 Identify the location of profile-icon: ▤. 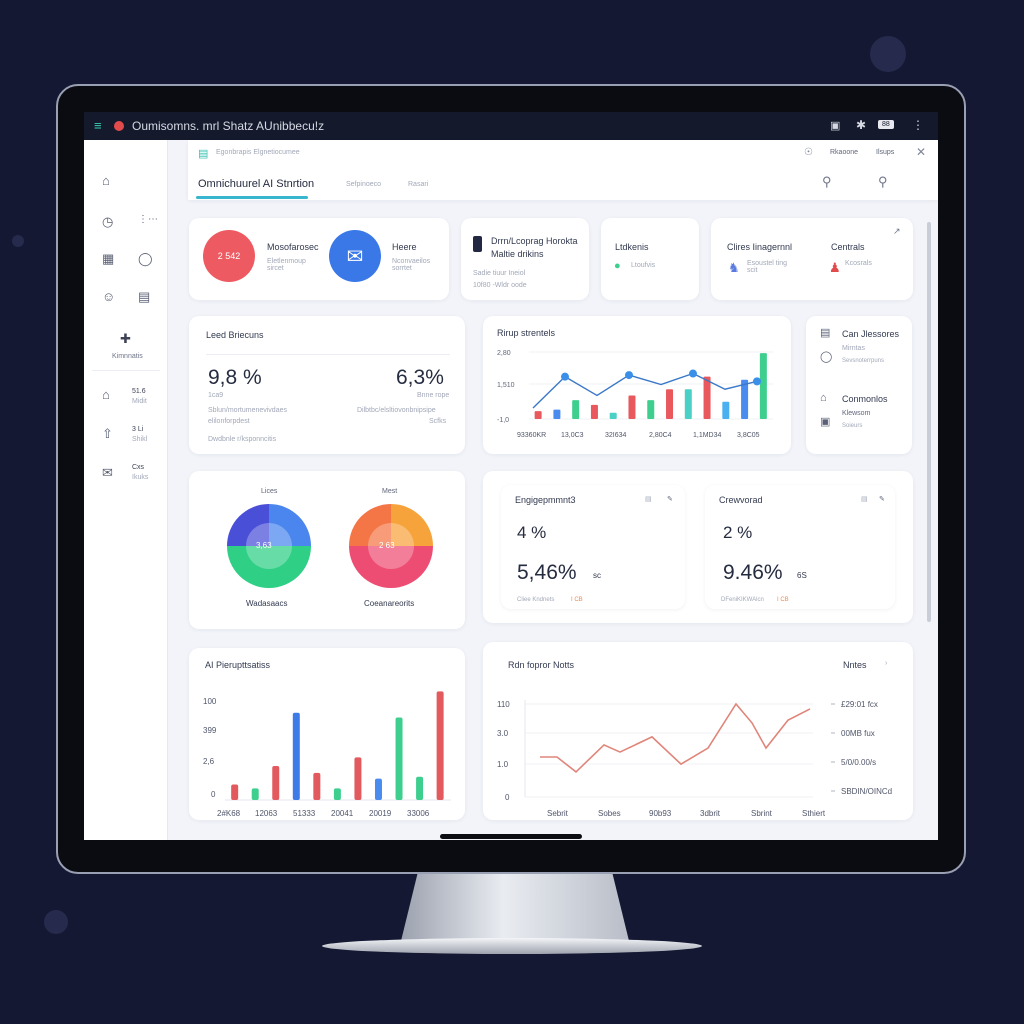
(144, 296).